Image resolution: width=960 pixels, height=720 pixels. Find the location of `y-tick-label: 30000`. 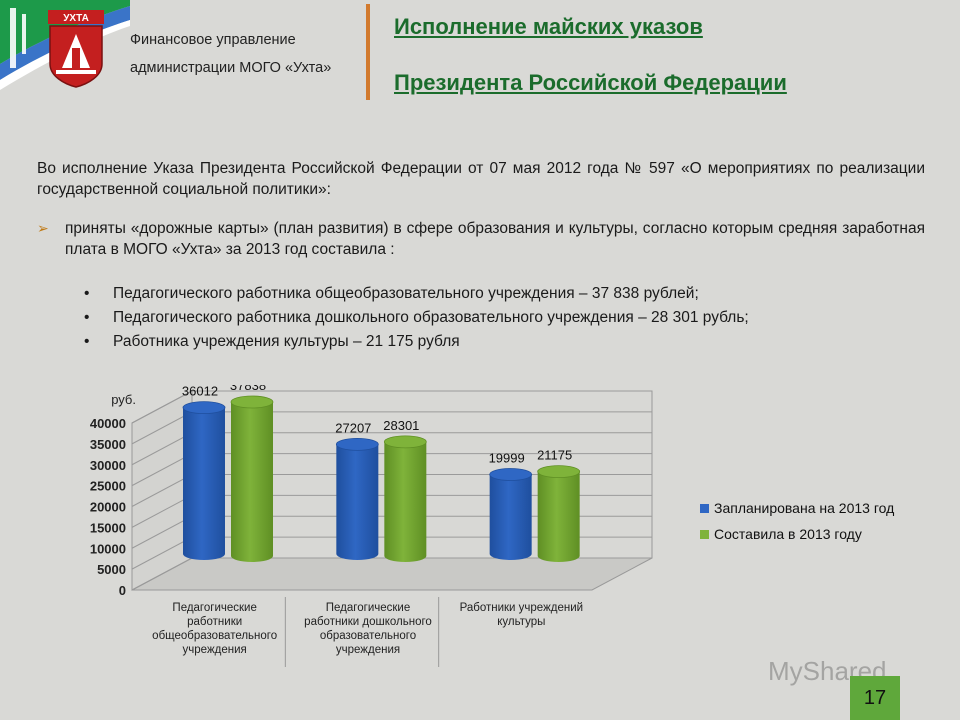

y-tick-label: 30000 is located at coordinates (108, 465).